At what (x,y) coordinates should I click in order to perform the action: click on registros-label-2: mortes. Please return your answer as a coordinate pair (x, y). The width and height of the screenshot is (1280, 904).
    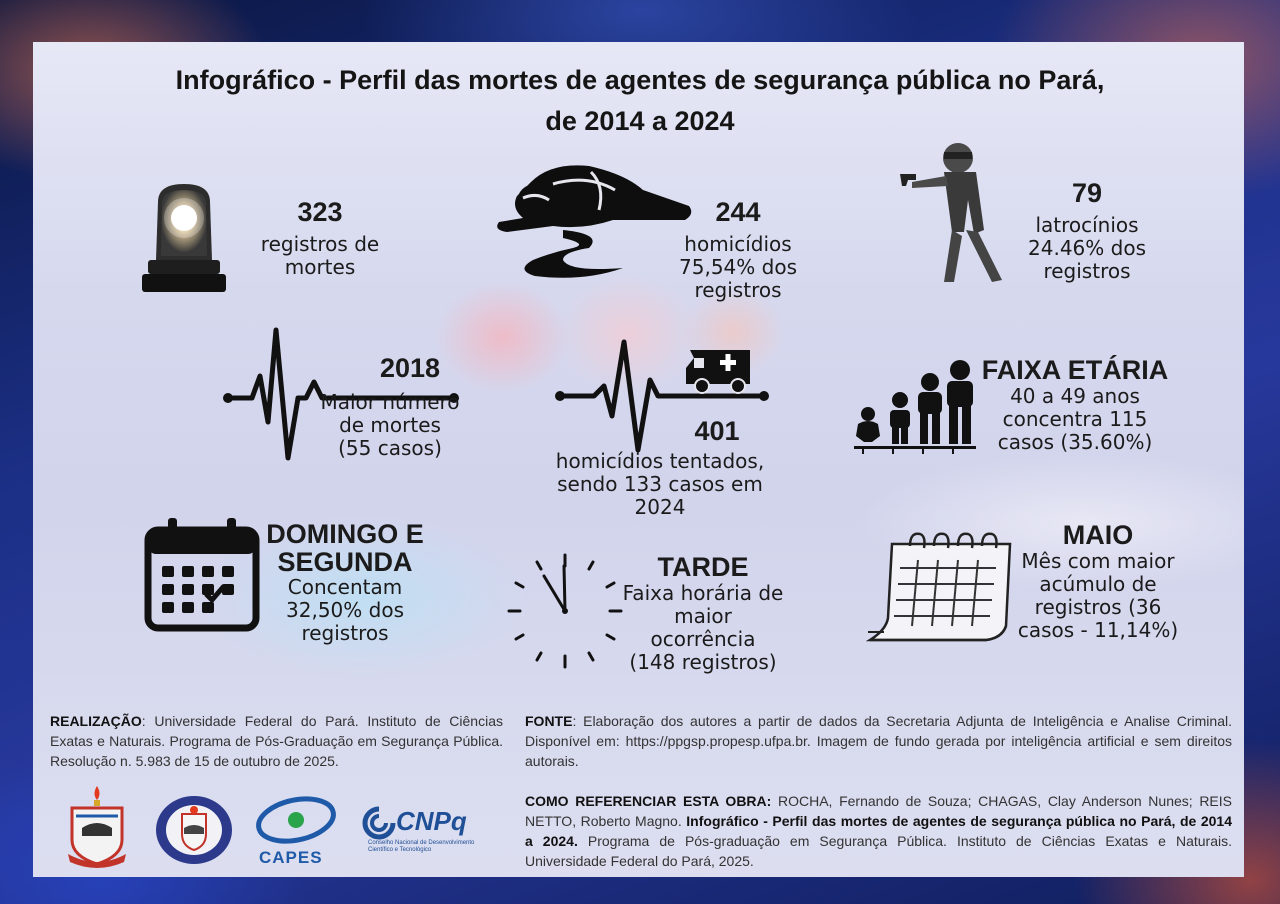
    Looking at the image, I should click on (320, 267).